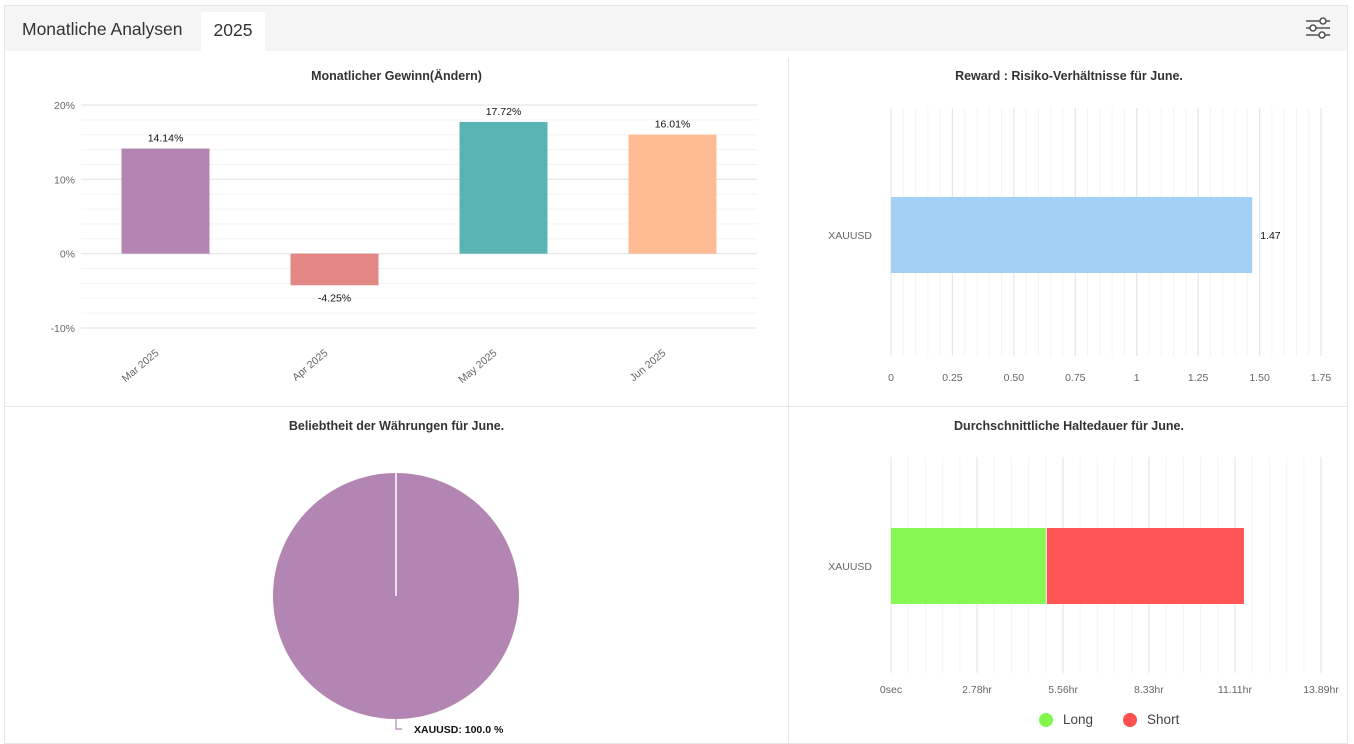 This screenshot has width=1354, height=744. I want to click on pie-data-label: XAUUSD: 100.0 %, so click(459, 730).